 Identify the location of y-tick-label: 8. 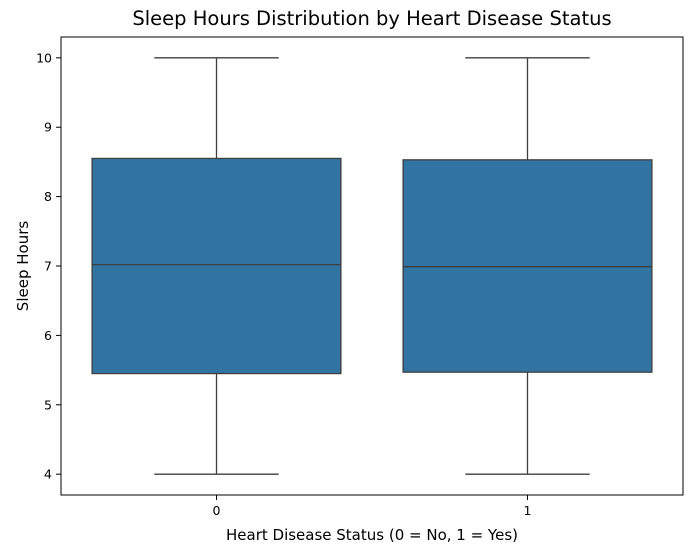
(48, 196).